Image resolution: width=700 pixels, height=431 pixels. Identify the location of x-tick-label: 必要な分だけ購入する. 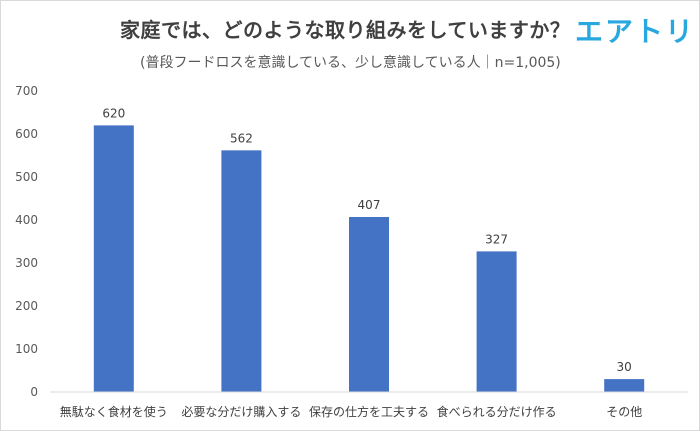
(241, 412).